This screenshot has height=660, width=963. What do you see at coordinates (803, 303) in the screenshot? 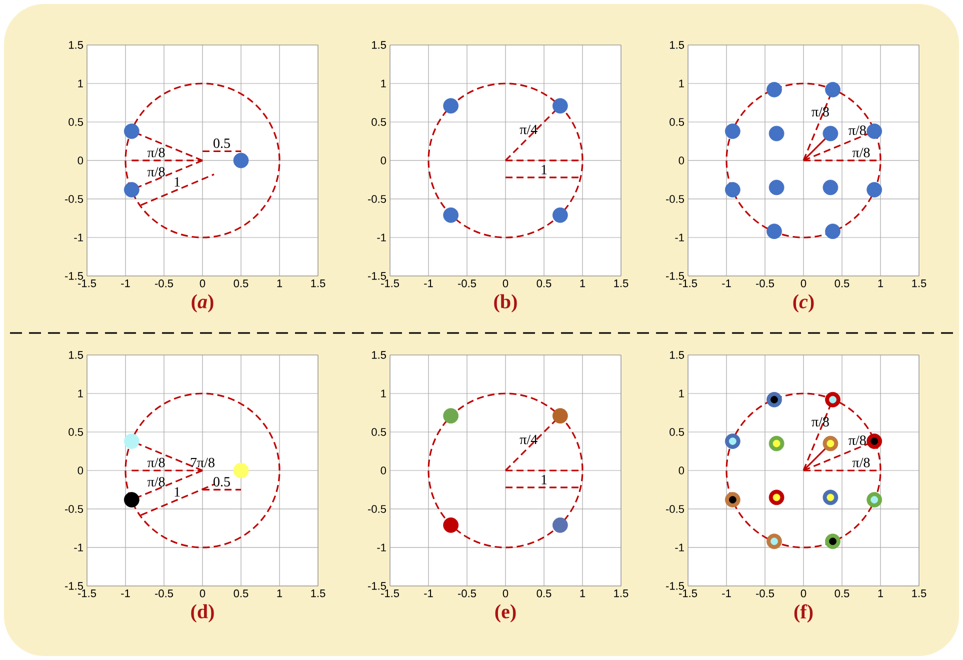
I see `text: (c)` at bounding box center [803, 303].